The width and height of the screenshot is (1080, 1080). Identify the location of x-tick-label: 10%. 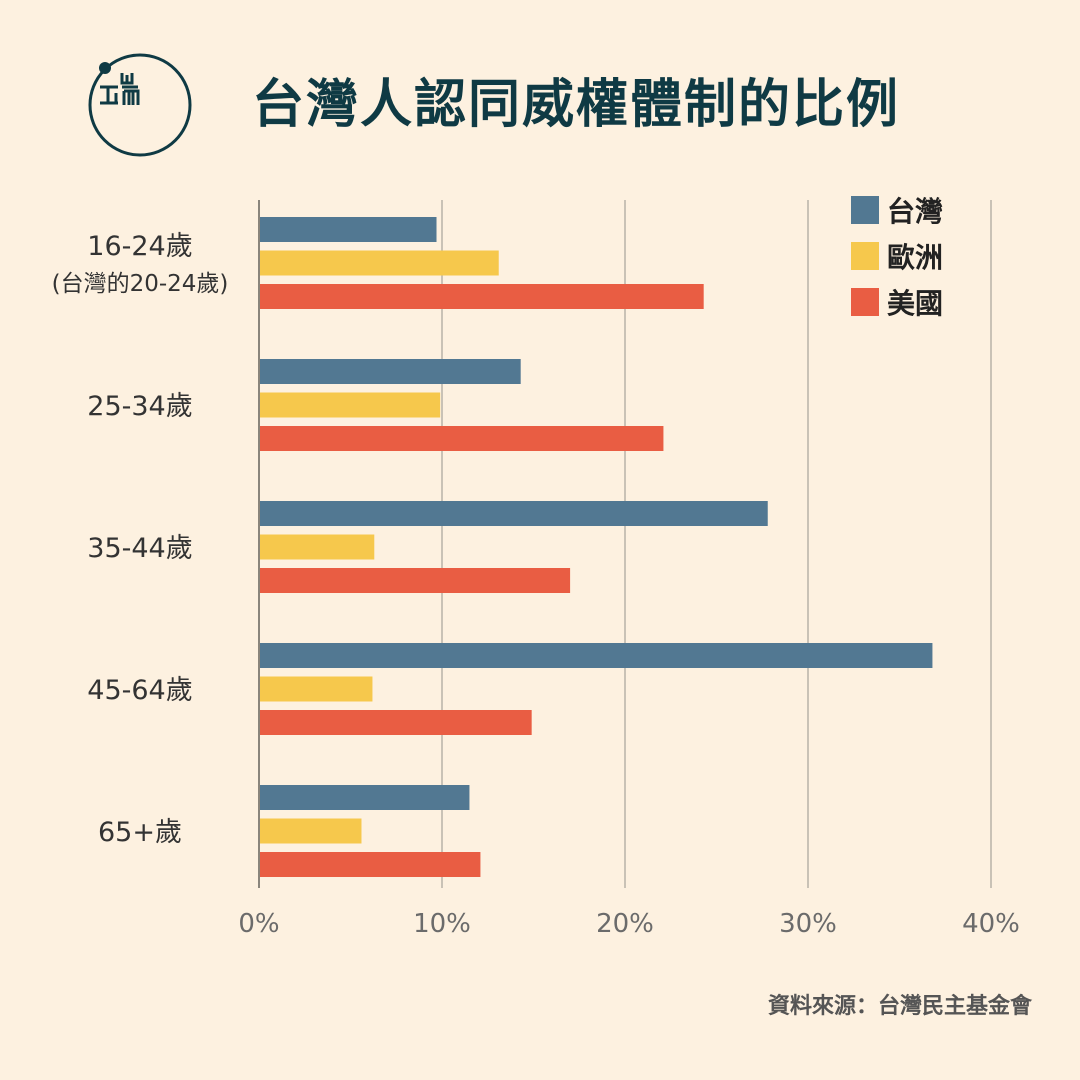
(442, 924).